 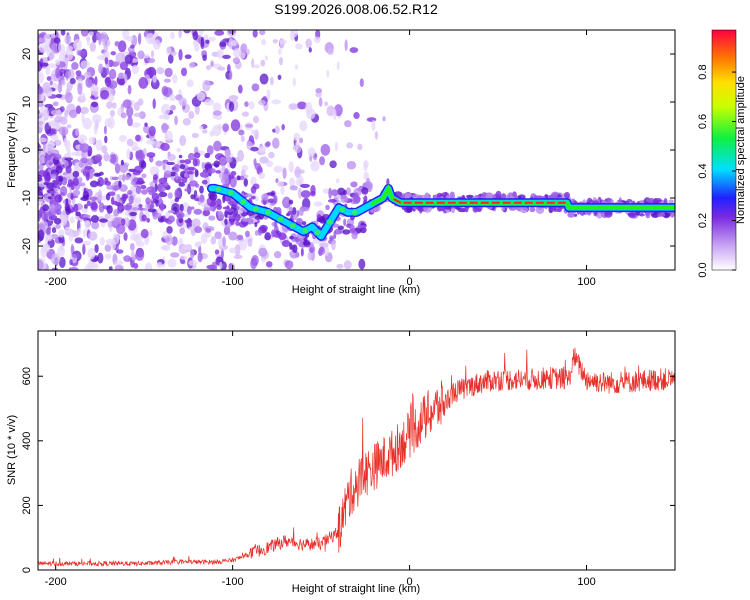 What do you see at coordinates (741, 150) in the screenshot?
I see `colorbar-label: Normalized spectral amplitude` at bounding box center [741, 150].